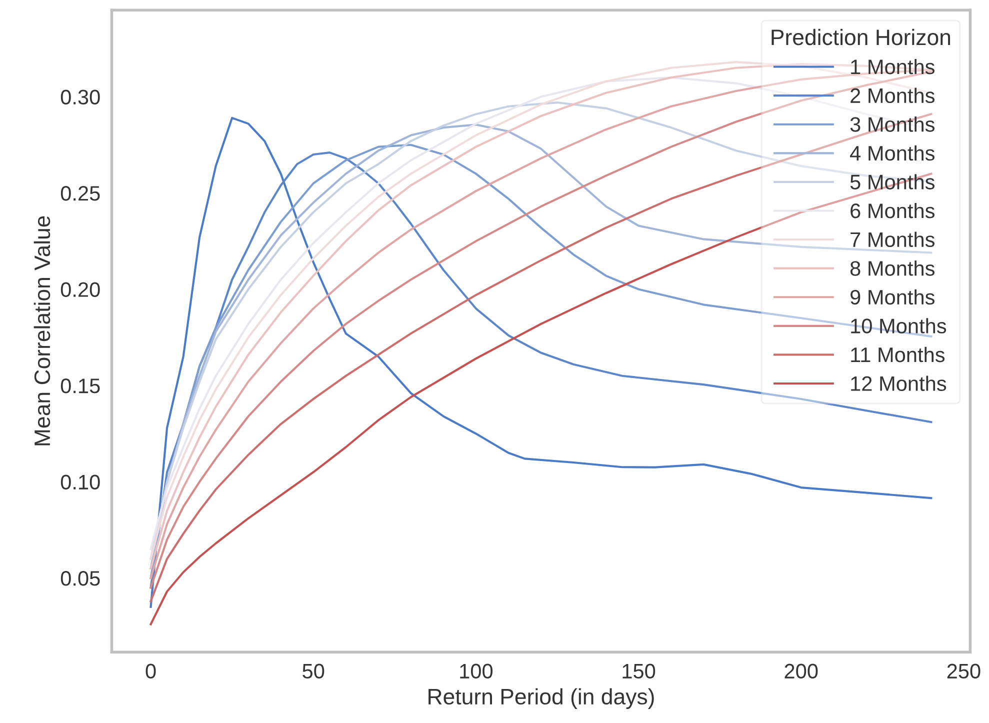 This screenshot has width=989, height=723. Describe the element at coordinates (541, 698) in the screenshot. I see `x-axis-title: Return Period (in days)` at that location.